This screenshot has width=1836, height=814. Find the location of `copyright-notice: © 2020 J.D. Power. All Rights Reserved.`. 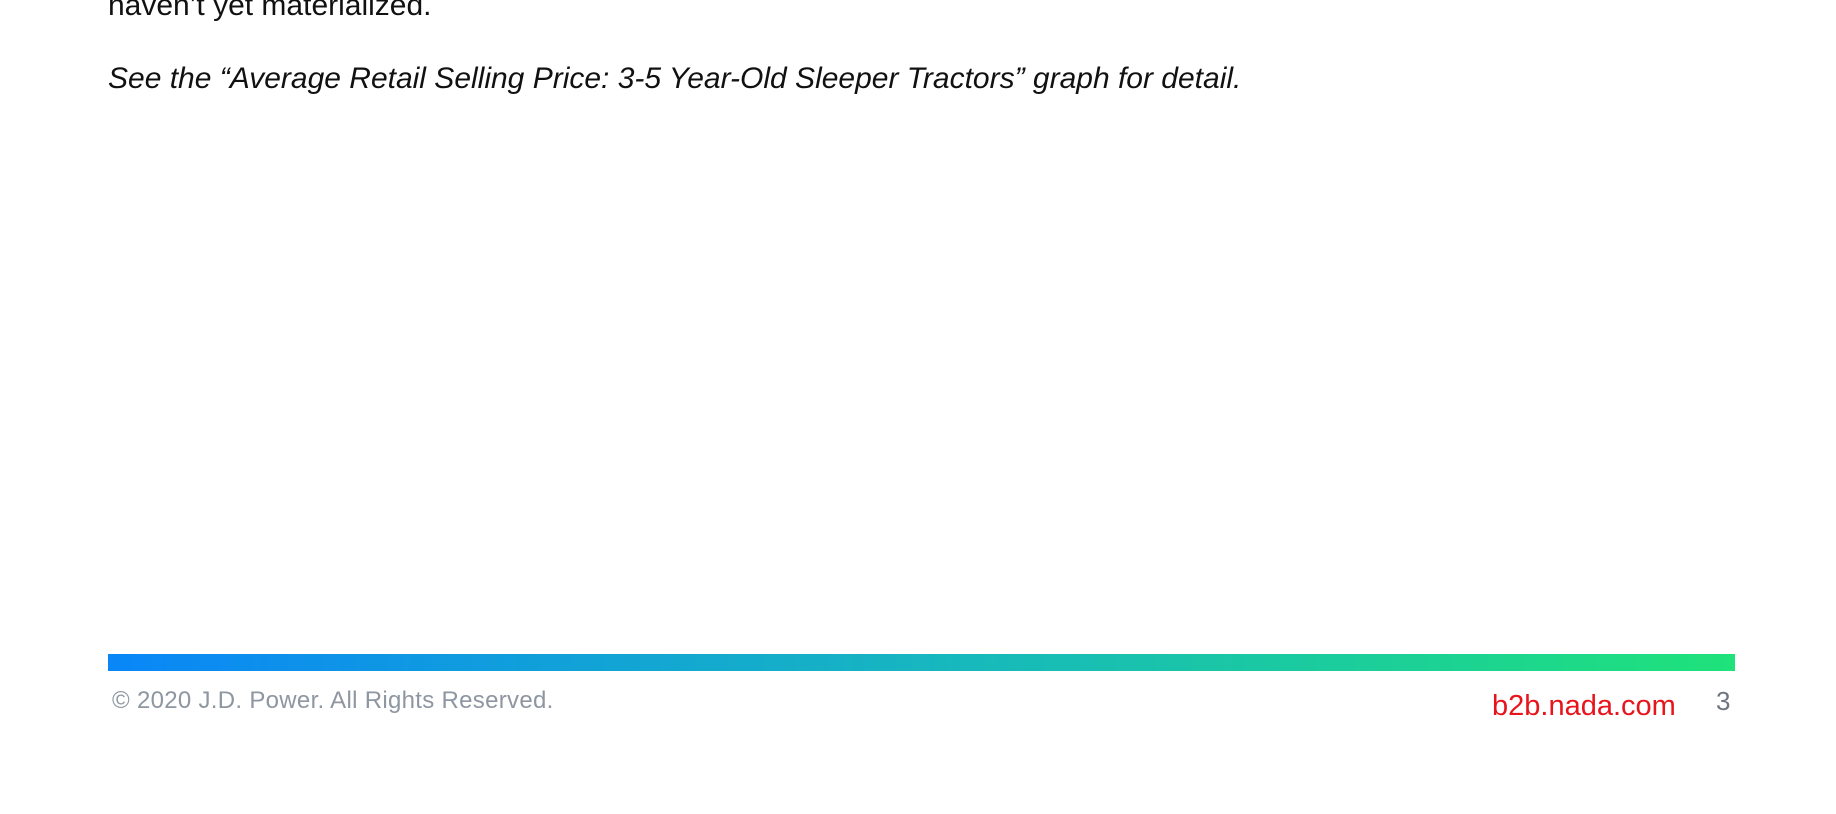

copyright-notice: © 2020 J.D. Power. All Rights Reserved. is located at coordinates (333, 700).